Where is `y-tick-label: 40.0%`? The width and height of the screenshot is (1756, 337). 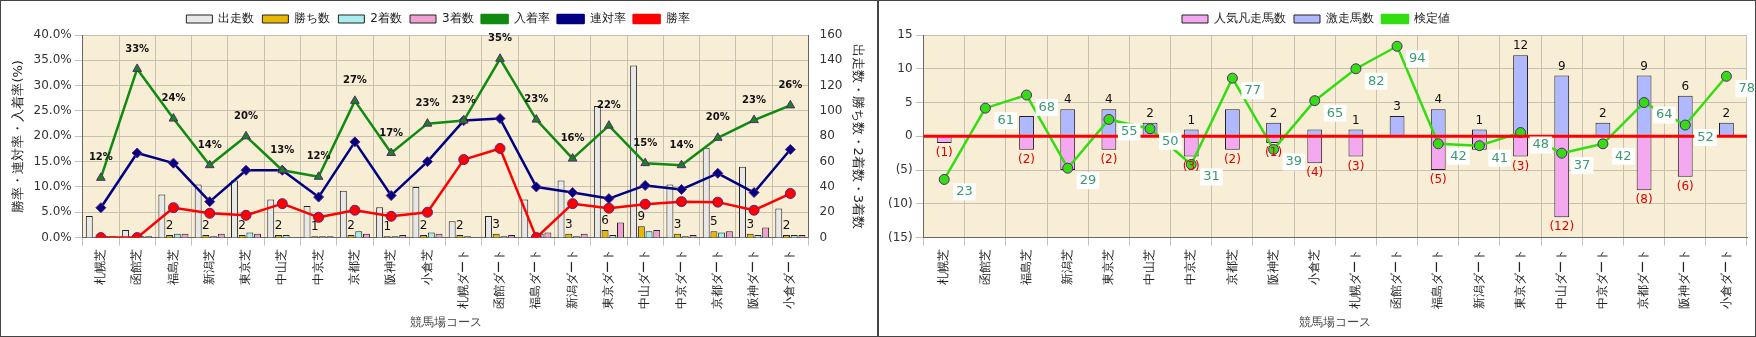 y-tick-label: 40.0% is located at coordinates (52, 34).